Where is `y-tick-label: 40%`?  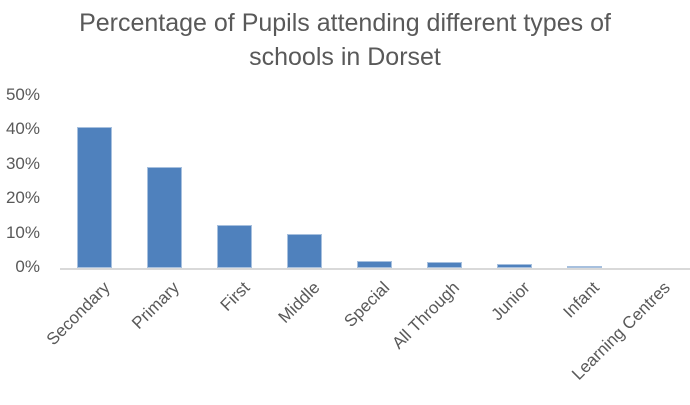
y-tick-label: 40% is located at coordinates (22, 129).